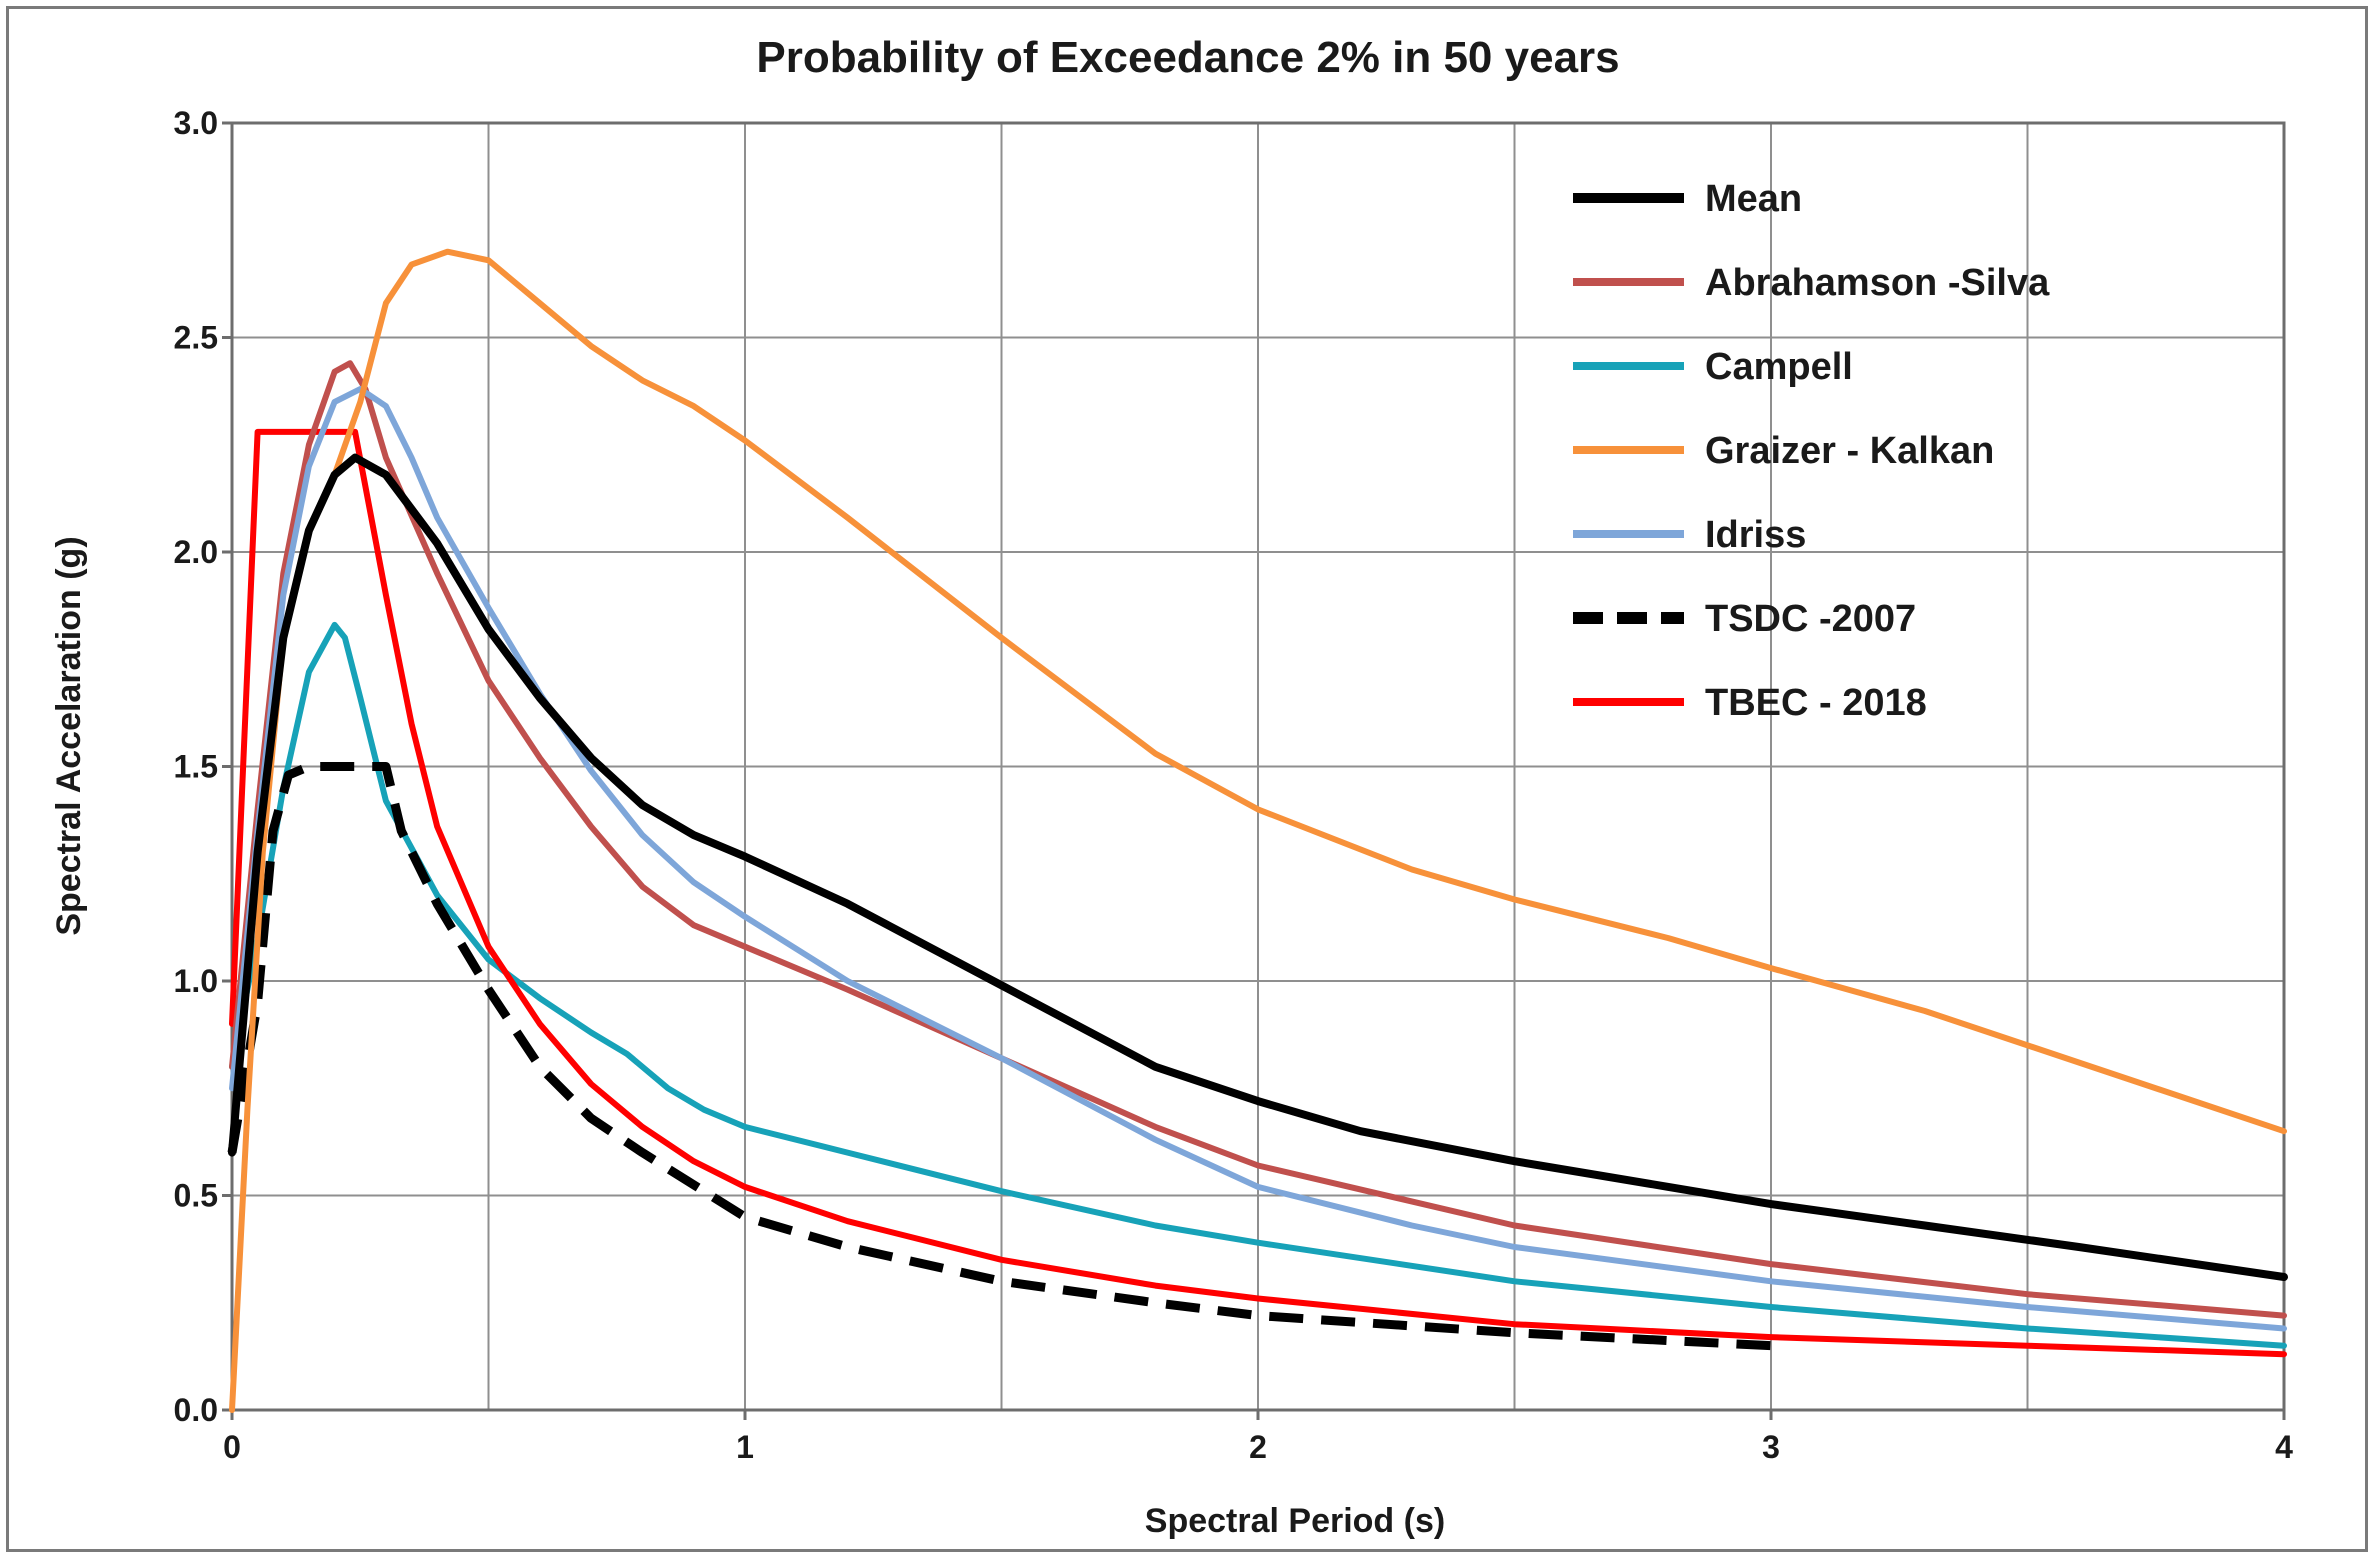  What do you see at coordinates (196, 552) in the screenshot?
I see `y-tick-label: 2.0` at bounding box center [196, 552].